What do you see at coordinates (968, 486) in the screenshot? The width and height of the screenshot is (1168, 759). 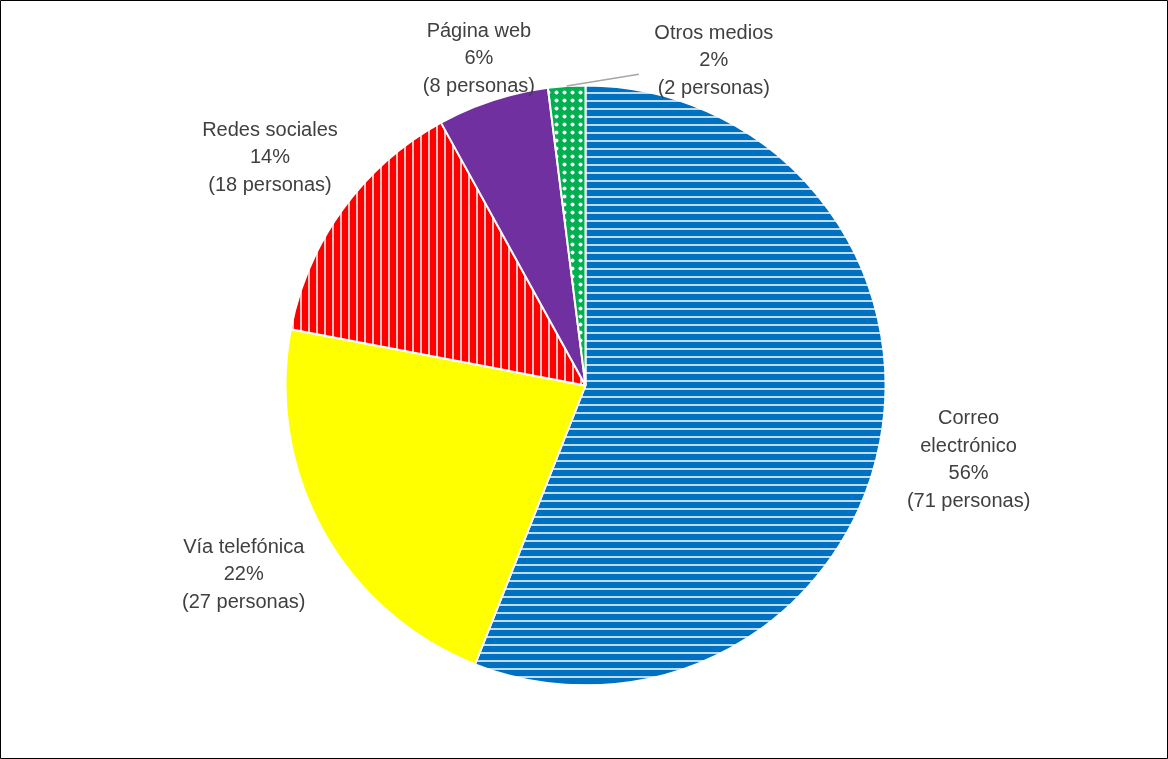 I see `data-label: 56% (71 personas)` at bounding box center [968, 486].